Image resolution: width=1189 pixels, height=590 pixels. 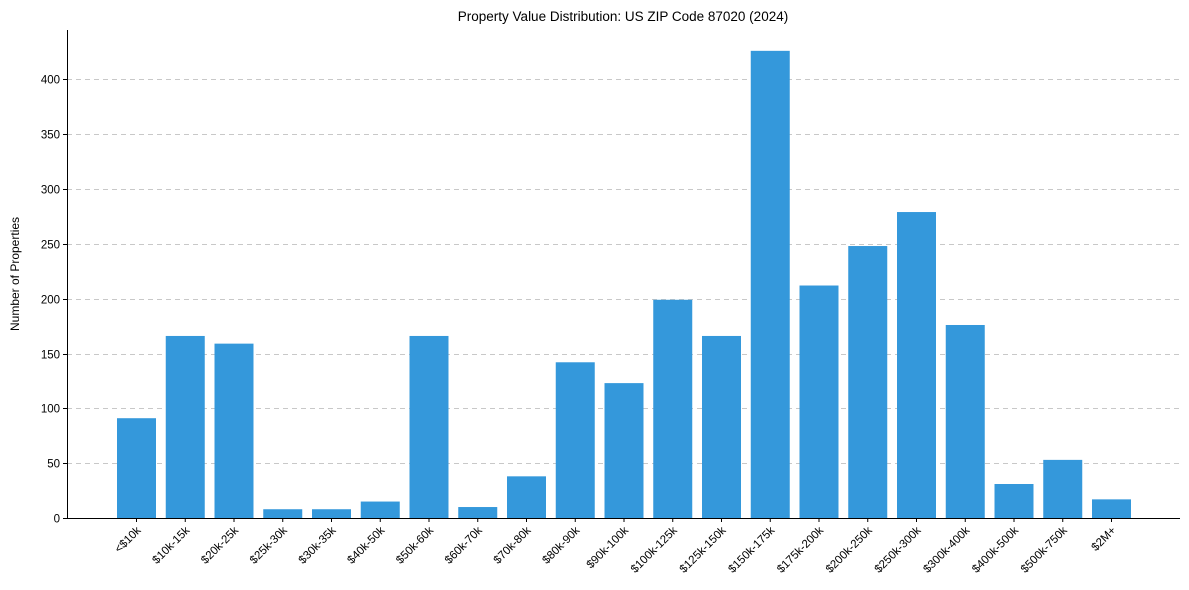 What do you see at coordinates (366, 545) in the screenshot?
I see `x-tick-label: $40k-50k` at bounding box center [366, 545].